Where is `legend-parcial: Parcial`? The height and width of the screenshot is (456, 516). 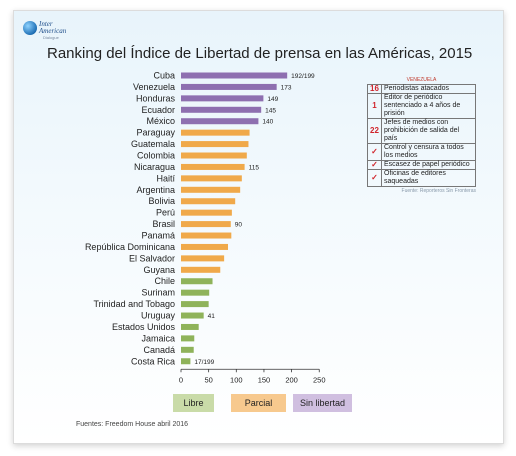 legend-parcial: Parcial is located at coordinates (258, 403).